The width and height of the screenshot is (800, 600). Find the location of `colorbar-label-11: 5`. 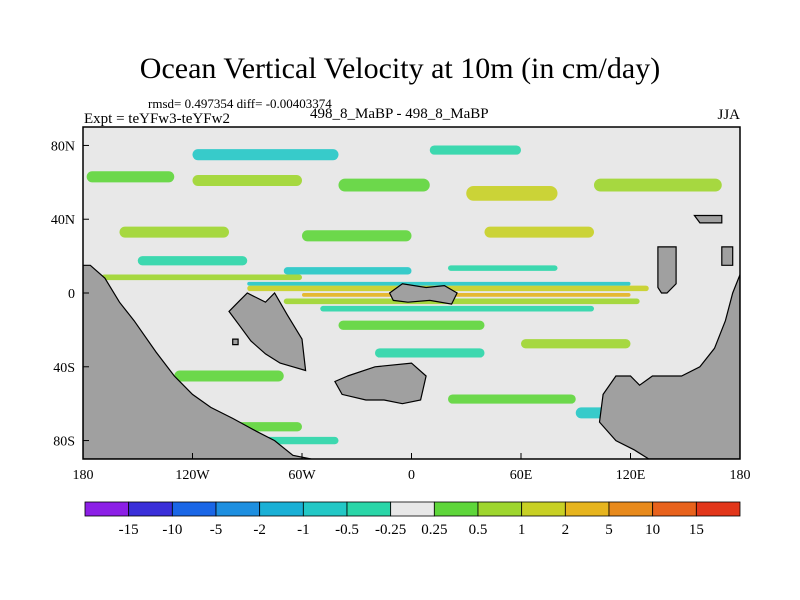

colorbar-label-11: 5 is located at coordinates (609, 530).